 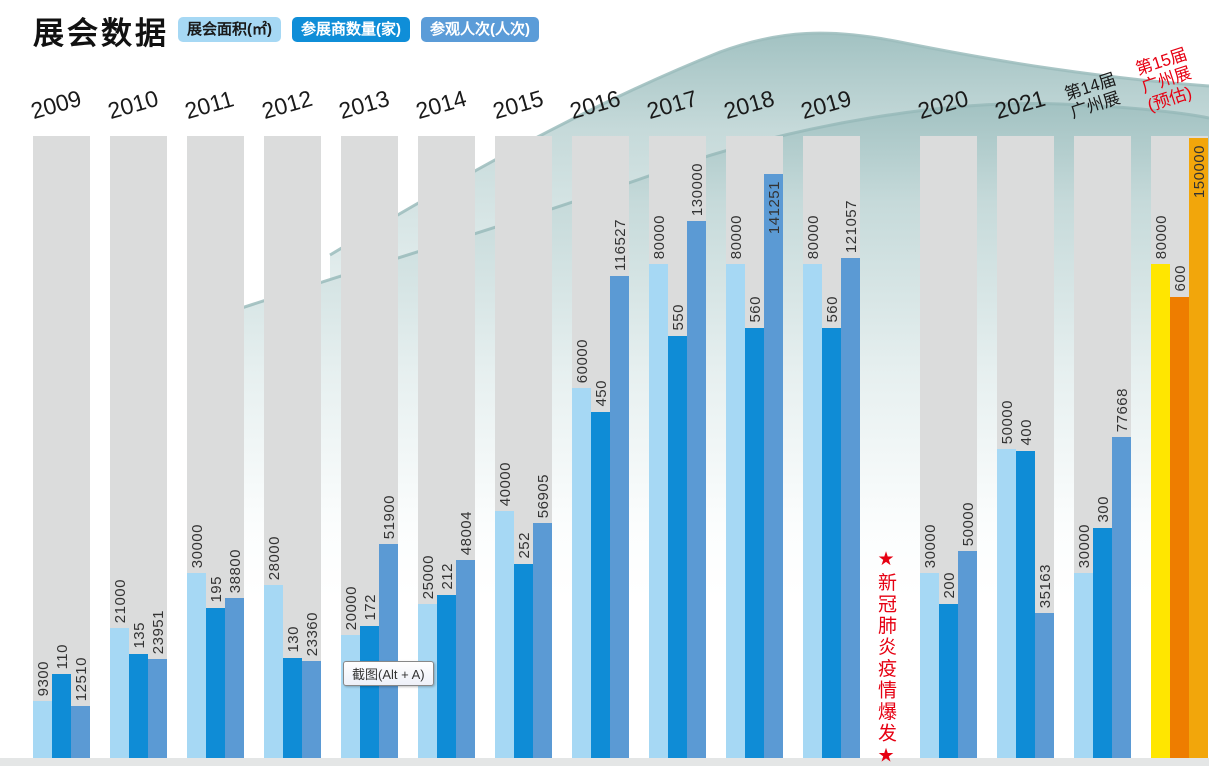 What do you see at coordinates (229, 29) in the screenshot?
I see `legend-item-area: 展会面积(㎡)` at bounding box center [229, 29].